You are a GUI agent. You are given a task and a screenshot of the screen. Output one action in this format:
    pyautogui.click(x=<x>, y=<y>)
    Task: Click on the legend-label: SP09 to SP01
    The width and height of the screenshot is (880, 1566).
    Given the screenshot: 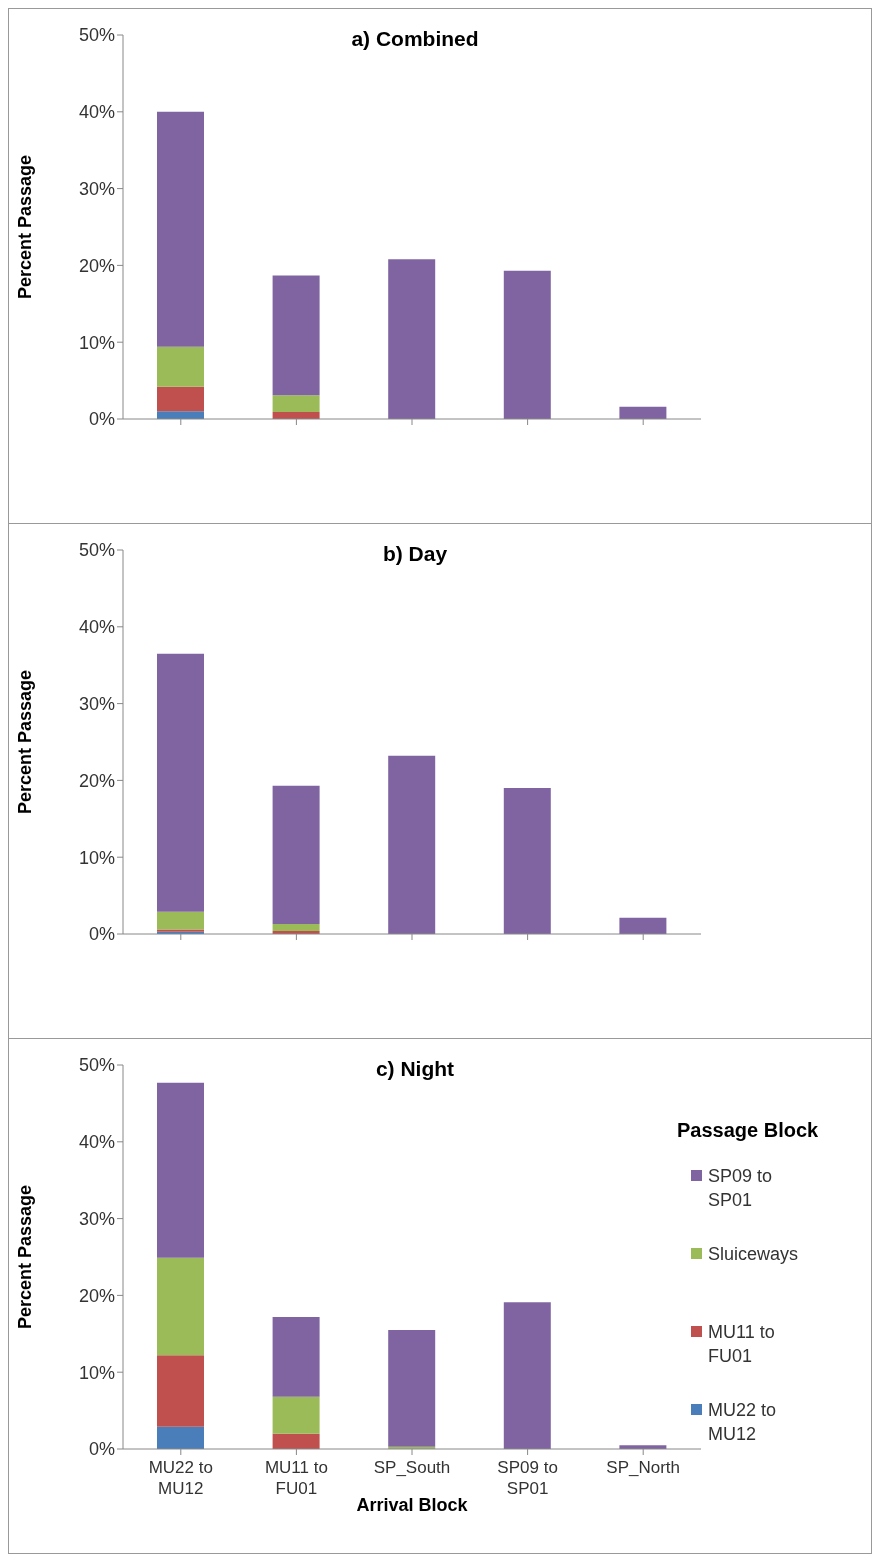 What is the action you would take?
    pyautogui.click(x=741, y=1188)
    